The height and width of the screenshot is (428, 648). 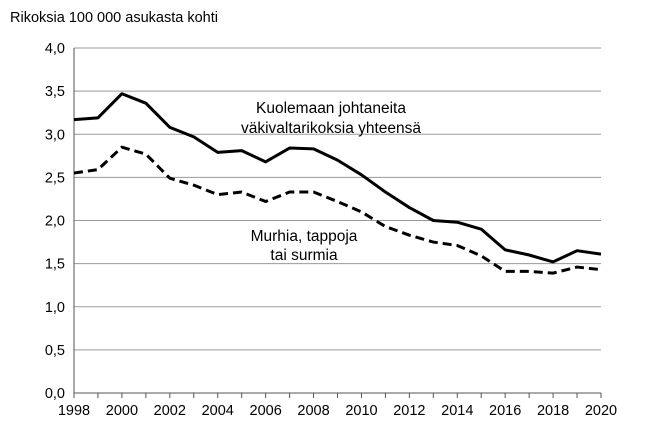 I want to click on x-tick-label: 2006, so click(x=266, y=411).